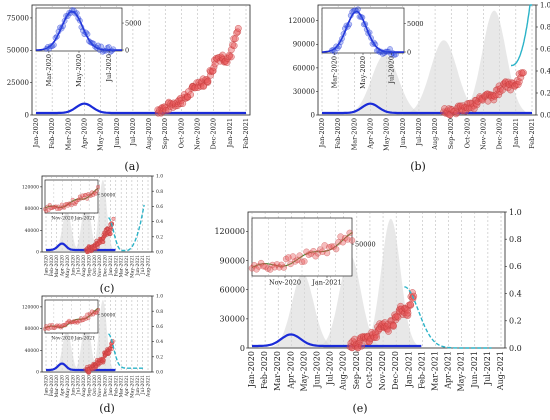 The height and width of the screenshot is (420, 550). I want to click on panel-label: (c), so click(107, 288).